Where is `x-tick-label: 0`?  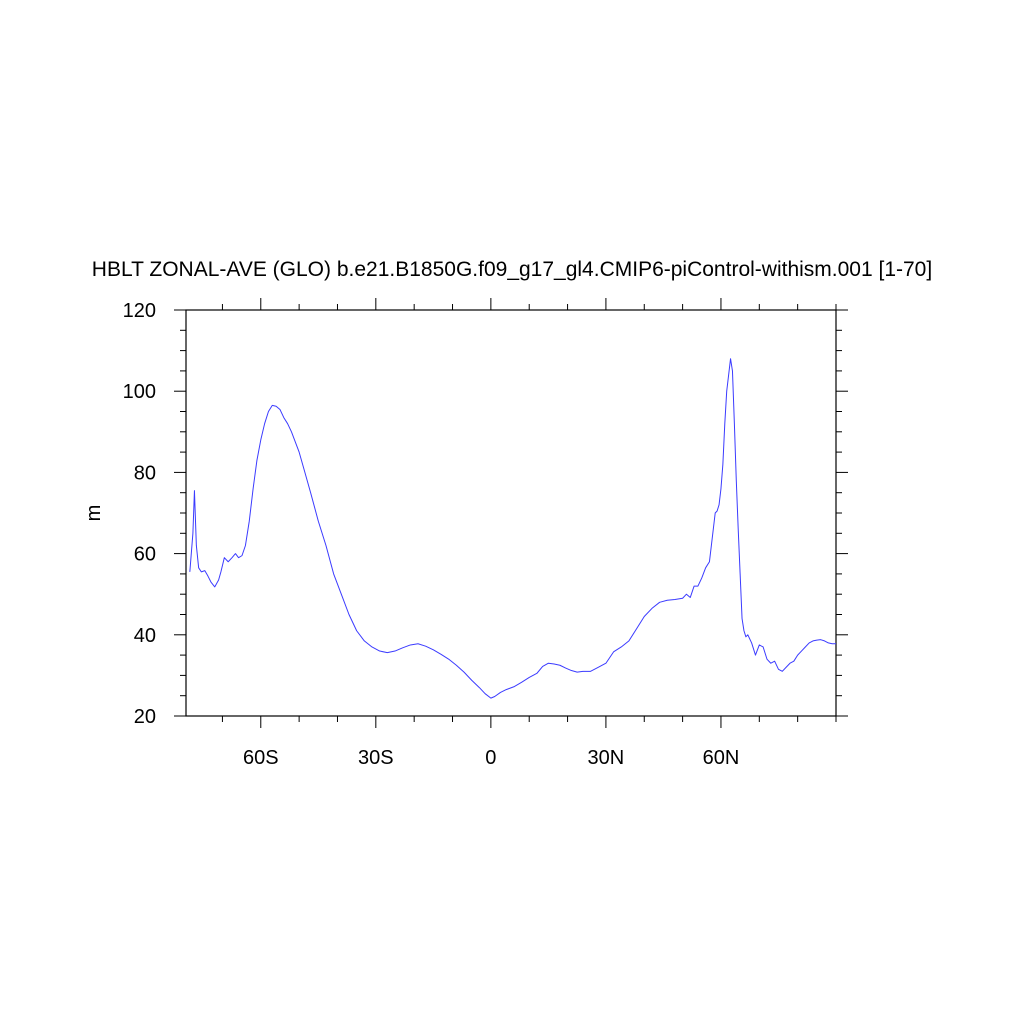
x-tick-label: 0 is located at coordinates (490, 758).